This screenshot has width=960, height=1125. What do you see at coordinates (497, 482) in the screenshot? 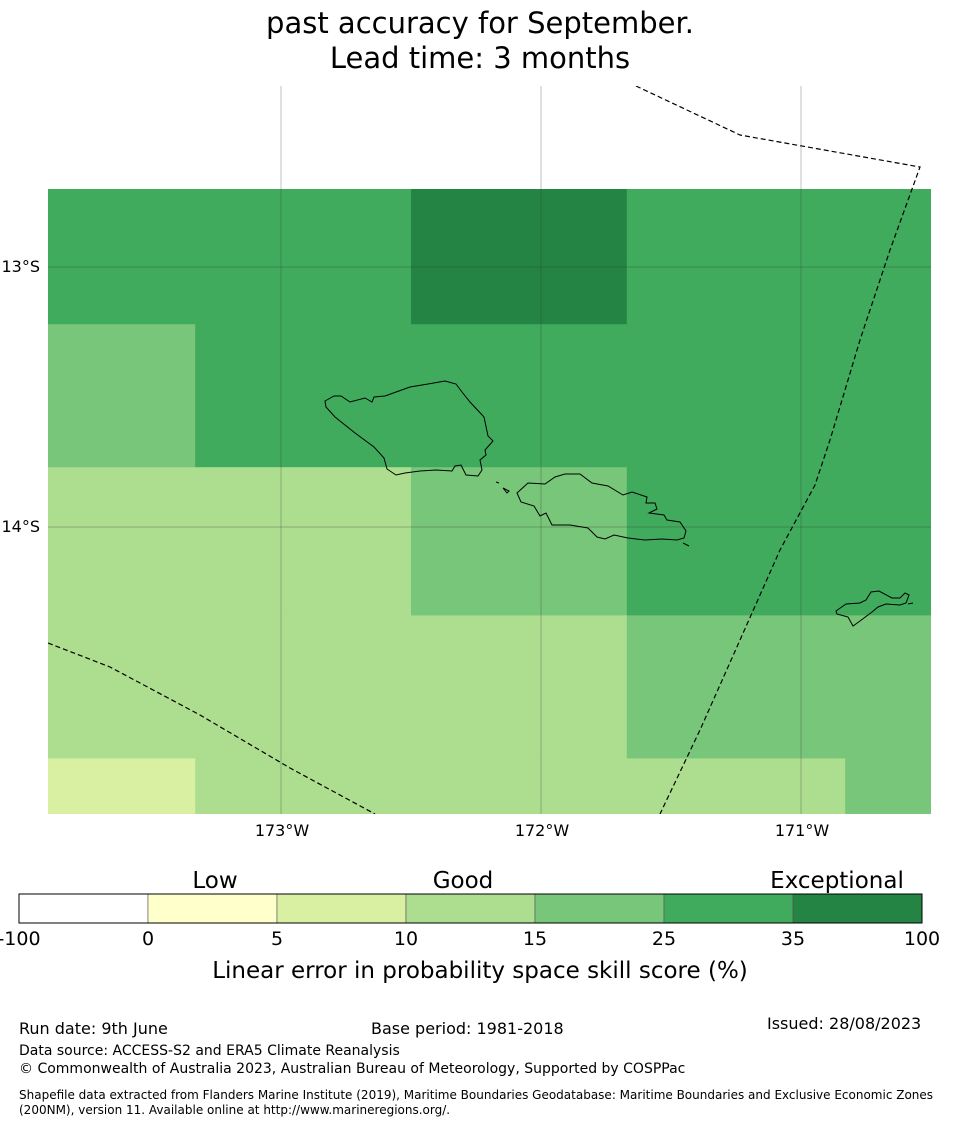
I see `apolima-islet` at bounding box center [497, 482].